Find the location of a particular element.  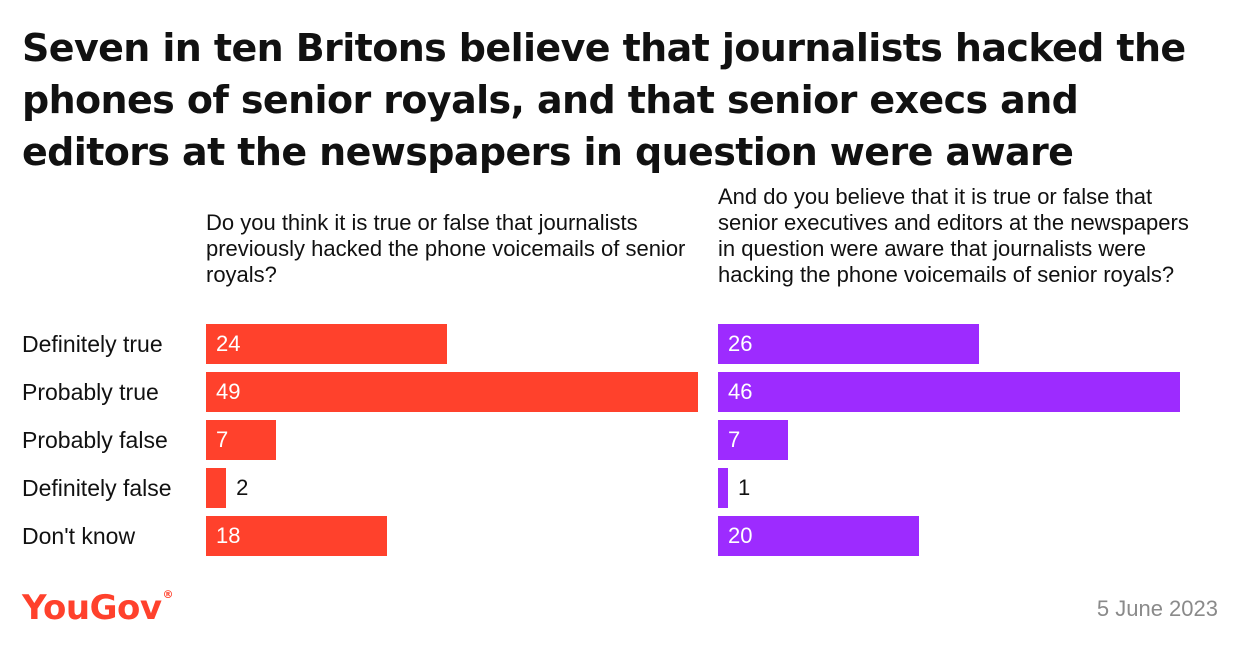

category-label: Don't know is located at coordinates (79, 536).